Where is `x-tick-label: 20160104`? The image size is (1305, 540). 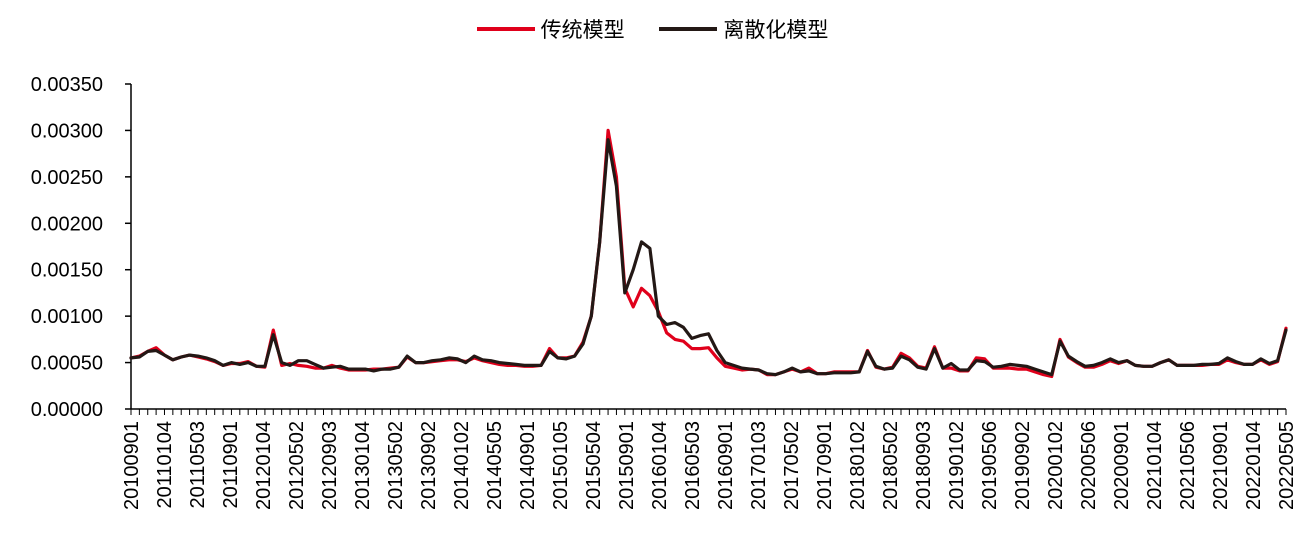
x-tick-label: 20160104 is located at coordinates (660, 465).